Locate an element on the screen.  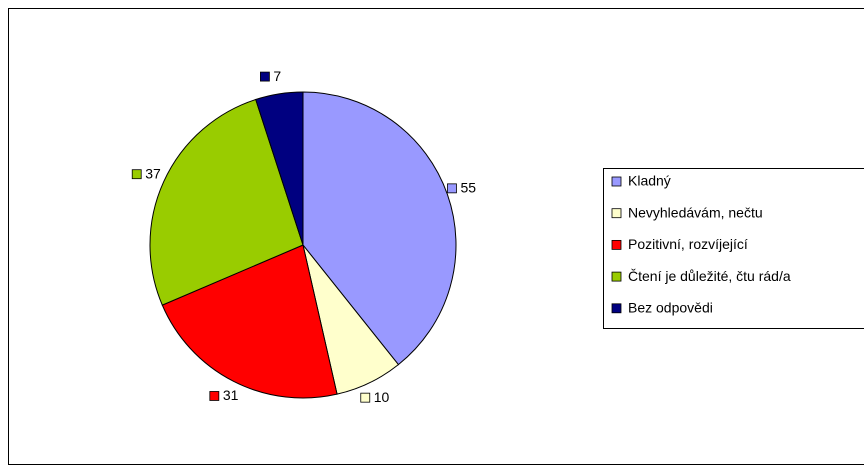
data-label: 7 is located at coordinates (277, 76).